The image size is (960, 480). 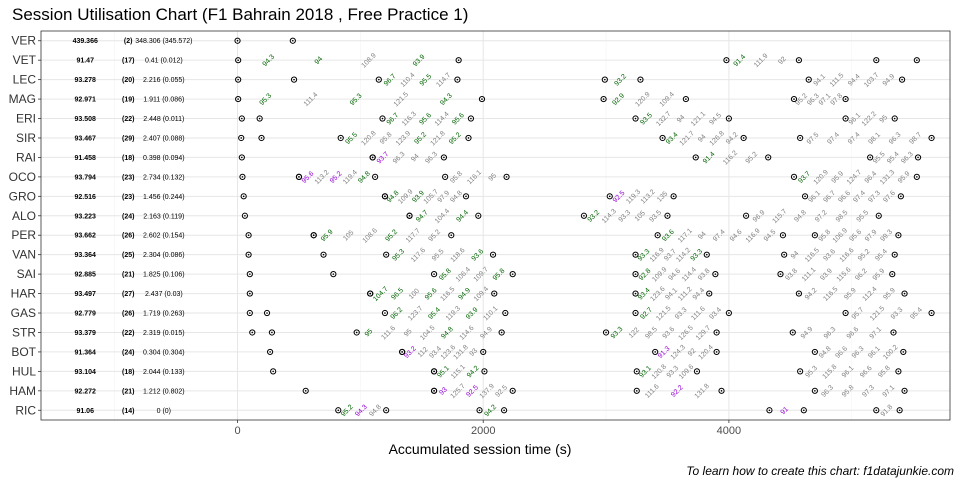 I want to click on gap-label: 1.719 (0.263), so click(x=164, y=314).